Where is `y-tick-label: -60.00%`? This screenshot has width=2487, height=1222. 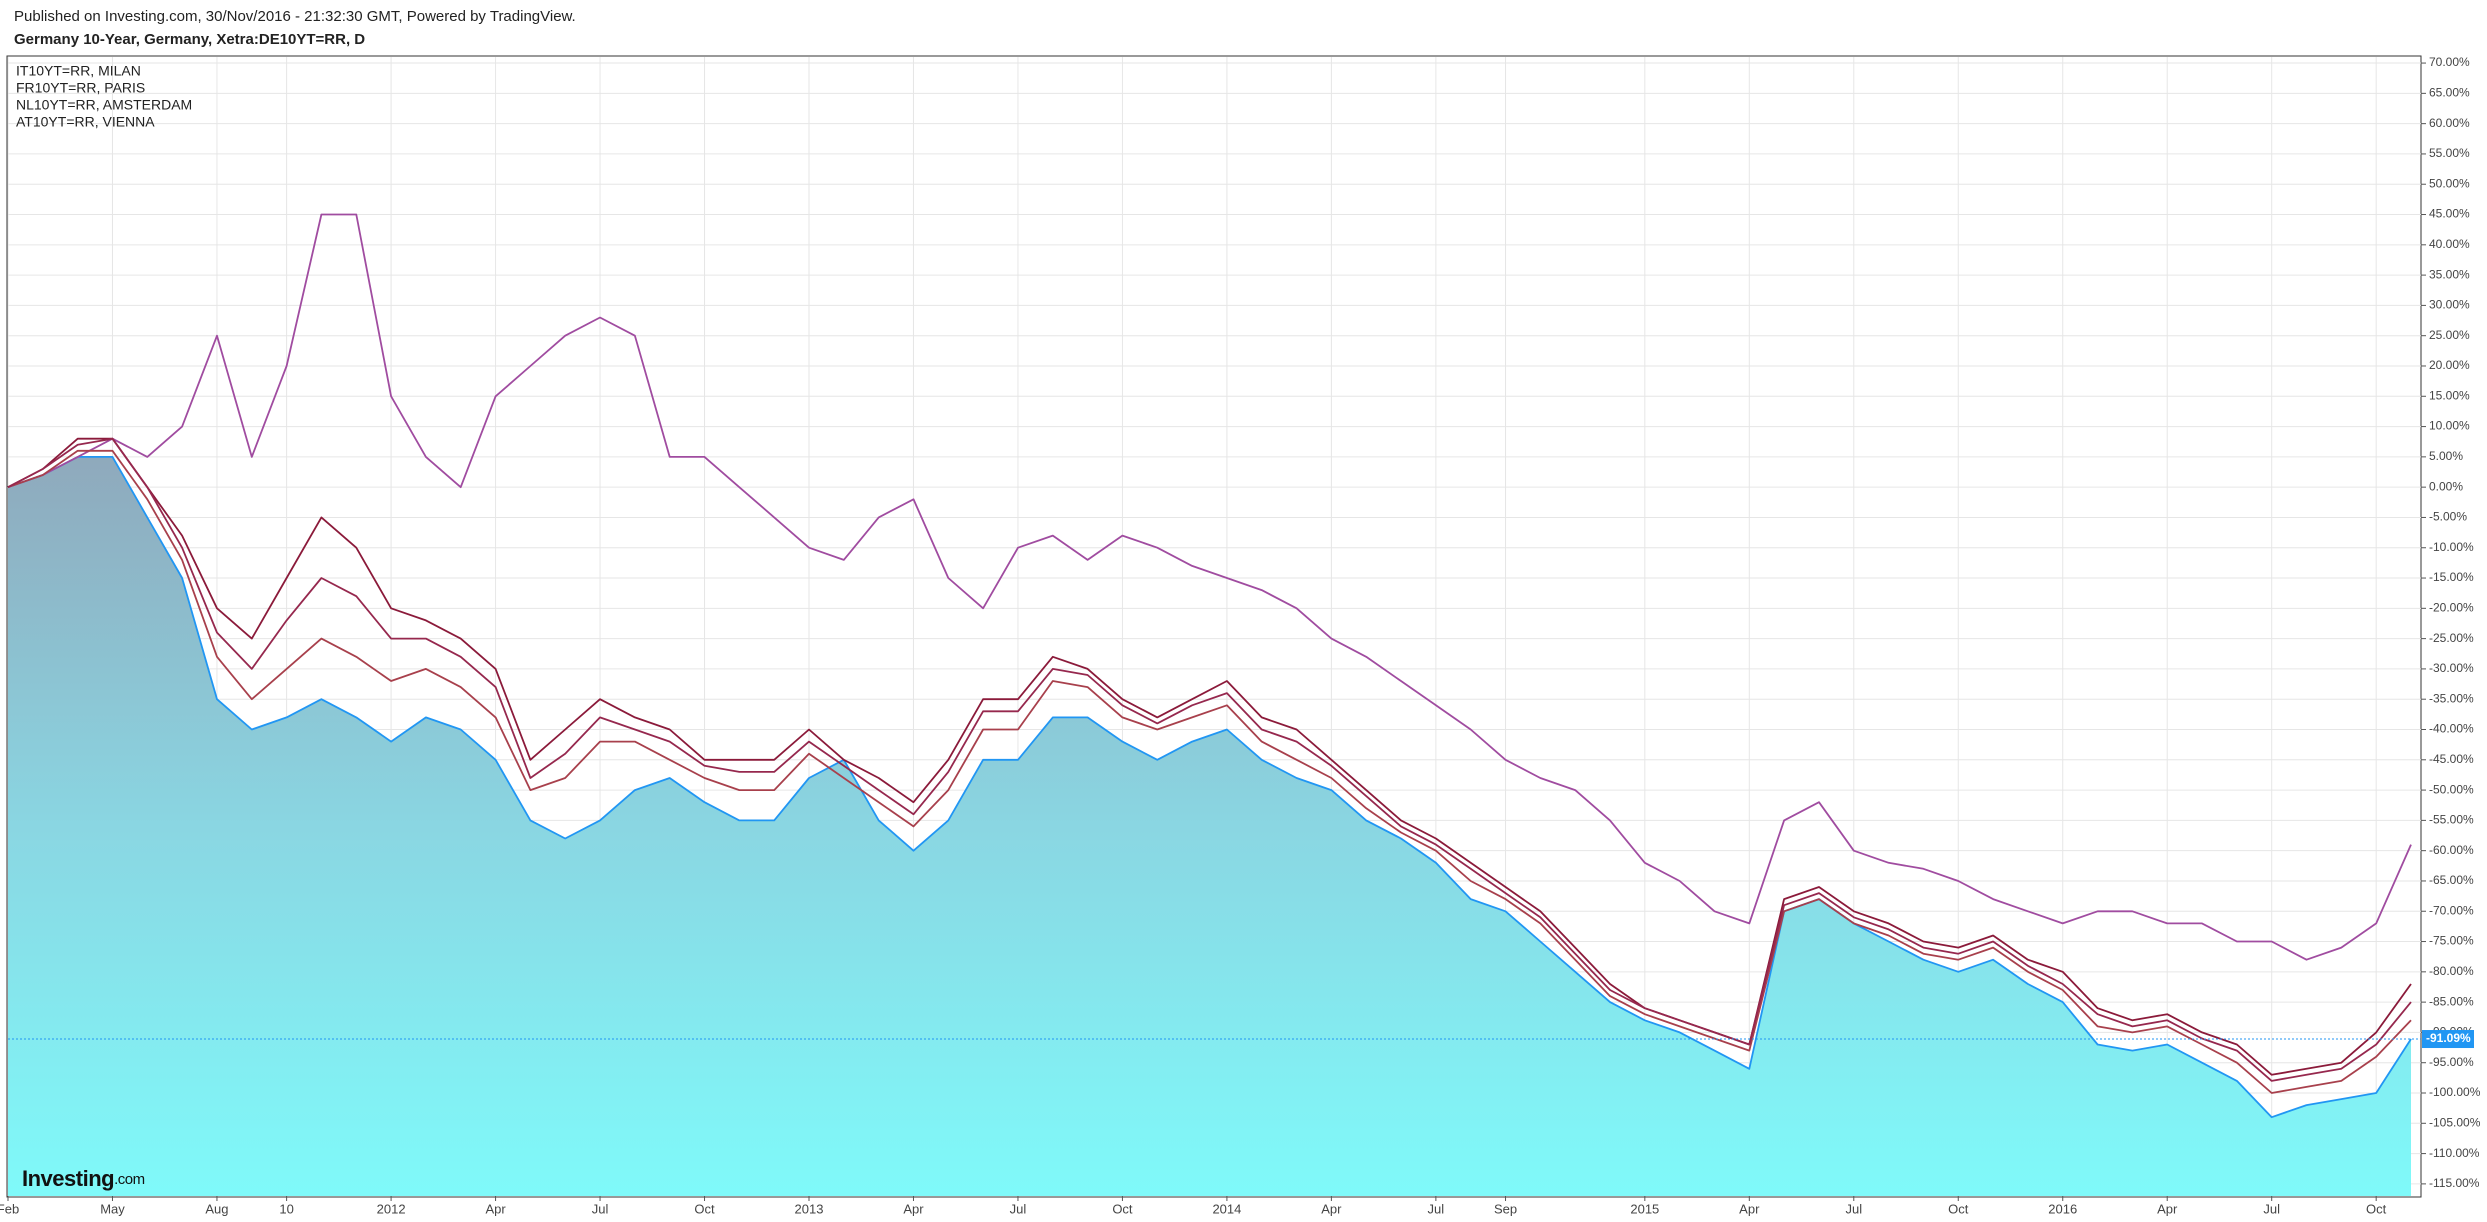 y-tick-label: -60.00% is located at coordinates (2451, 850).